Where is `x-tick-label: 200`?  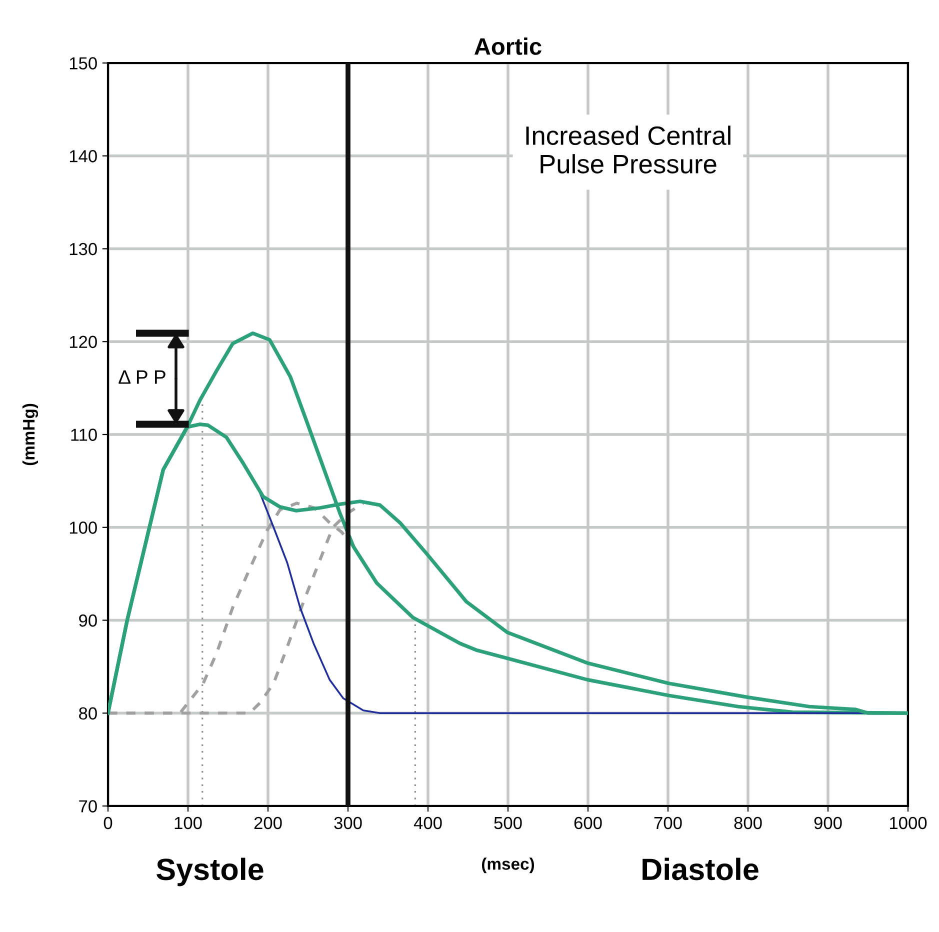 x-tick-label: 200 is located at coordinates (268, 823).